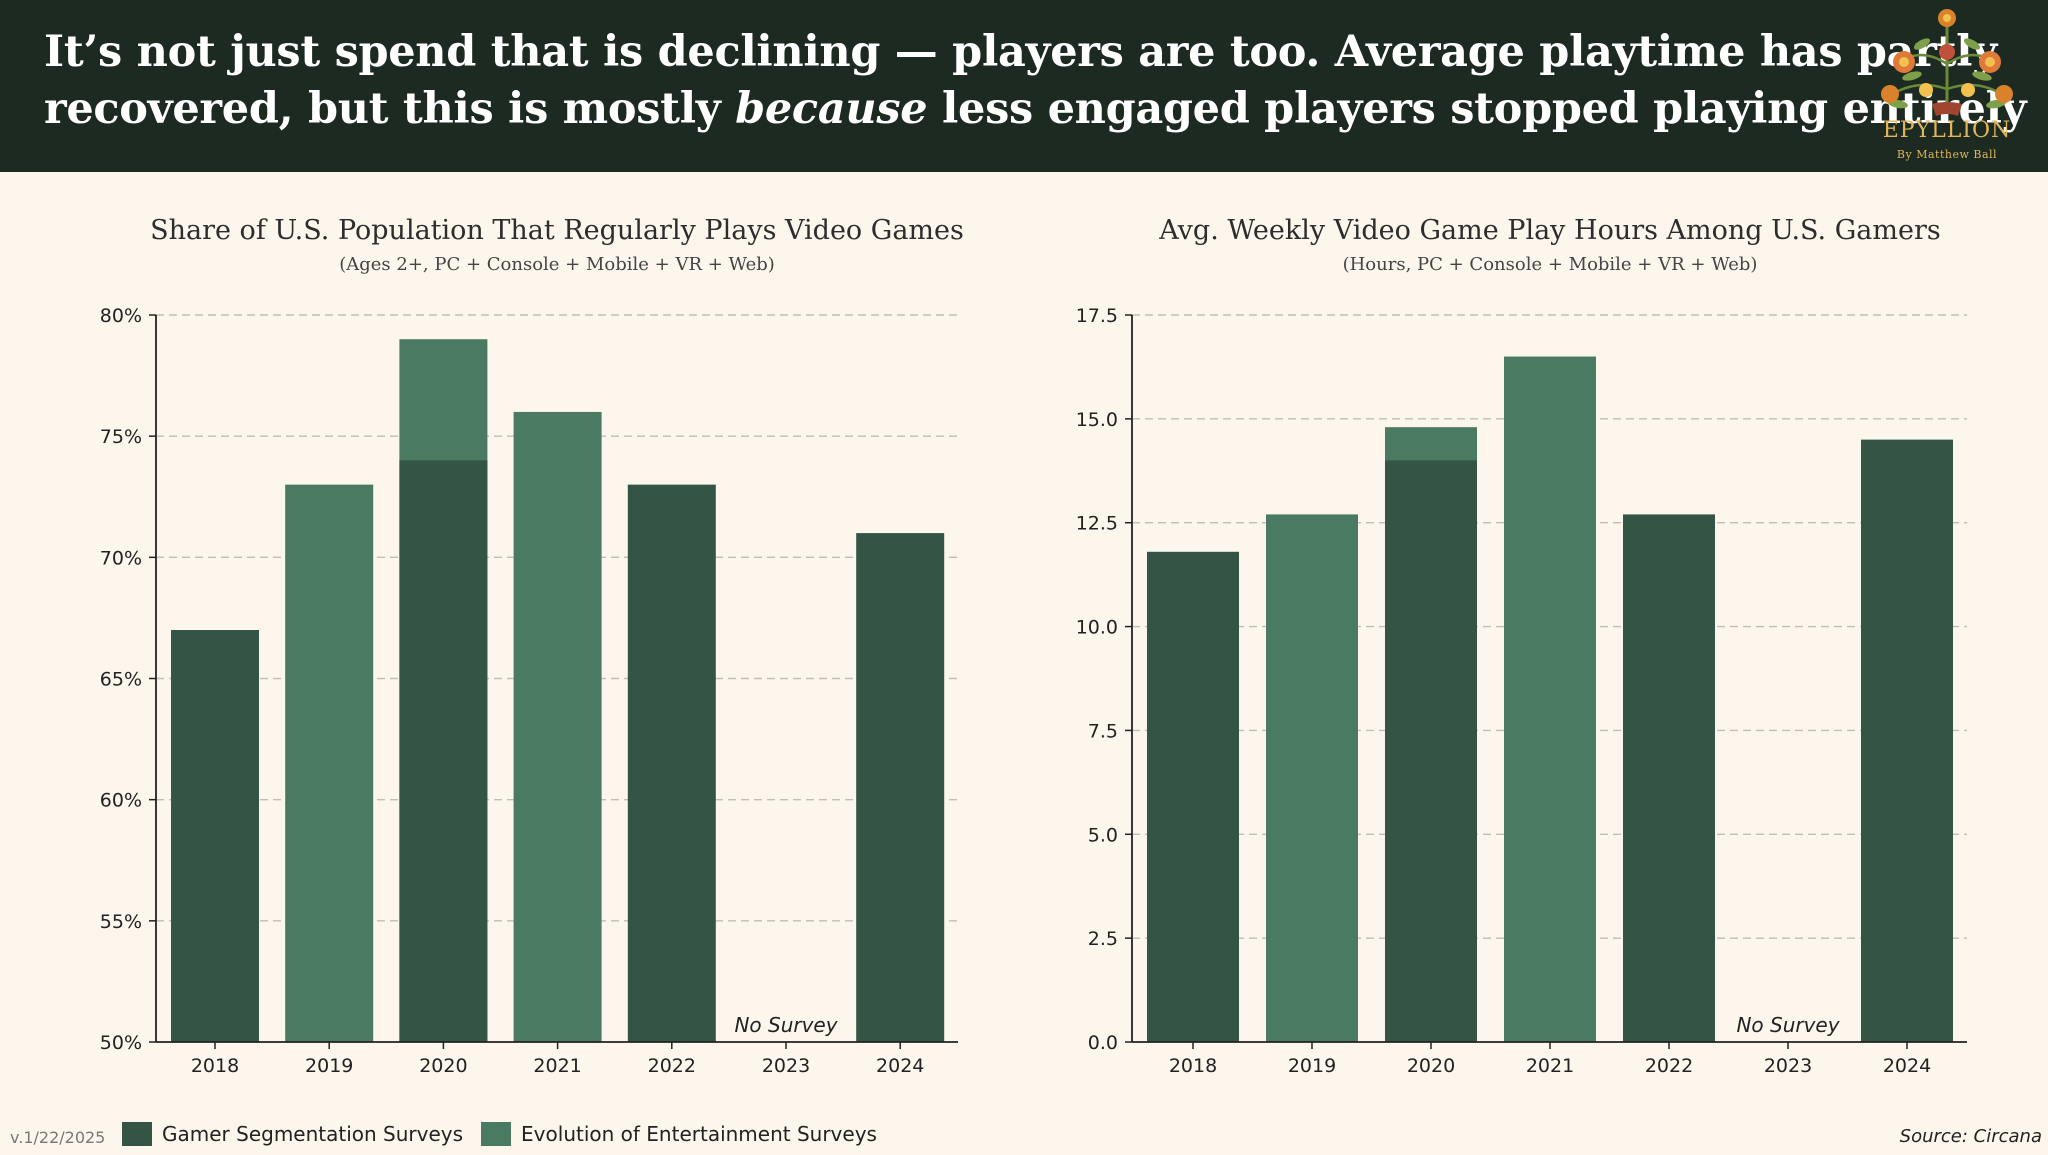  I want to click on legend-label: Gamer Segmentation Surveys, so click(313, 1134).